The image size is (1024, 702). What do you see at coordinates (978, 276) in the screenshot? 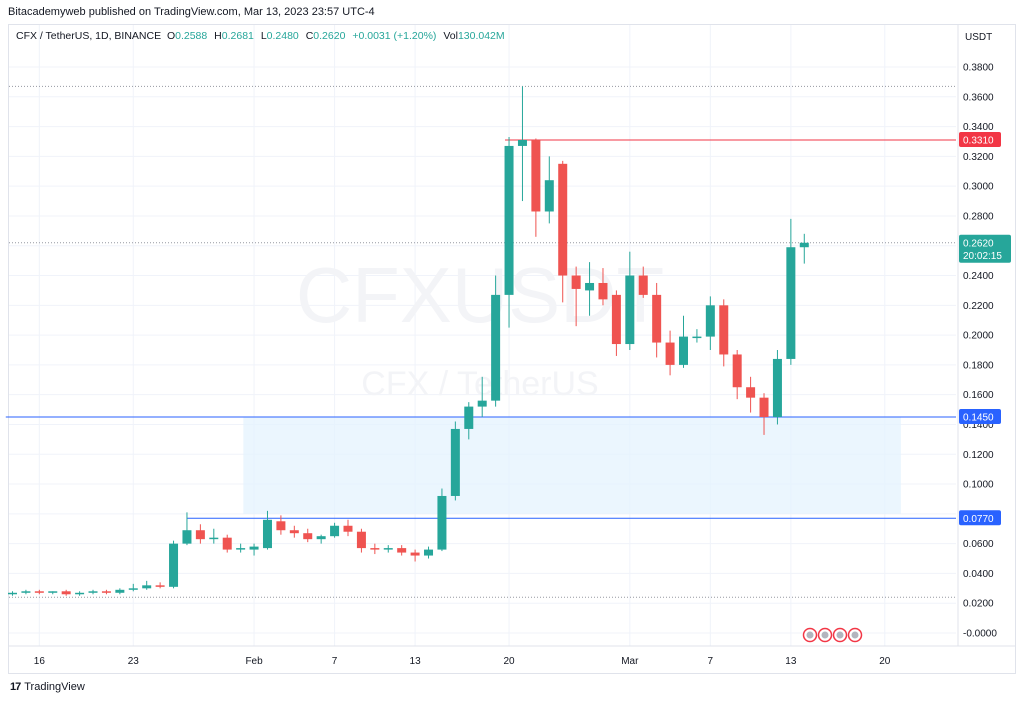
I see `price-tick-label: 0.2400` at bounding box center [978, 276].